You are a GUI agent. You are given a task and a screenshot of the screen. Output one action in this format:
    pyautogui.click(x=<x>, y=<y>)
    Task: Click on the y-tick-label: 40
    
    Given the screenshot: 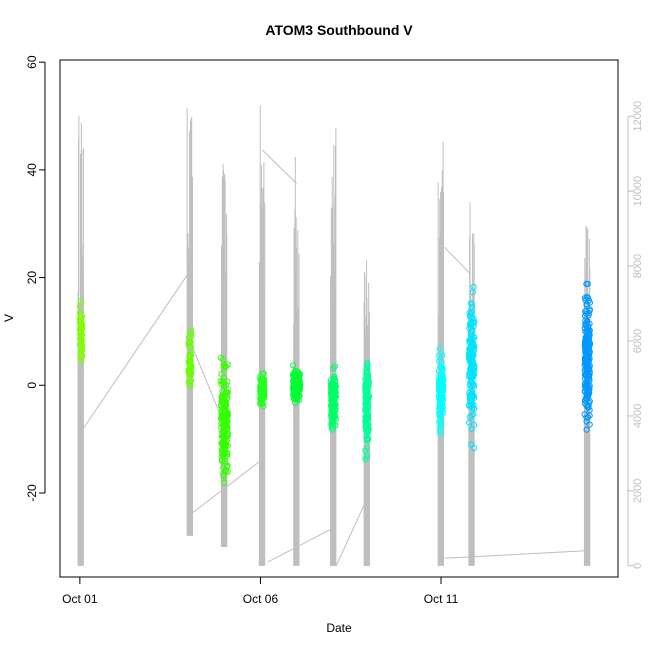 What is the action you would take?
    pyautogui.click(x=32, y=170)
    